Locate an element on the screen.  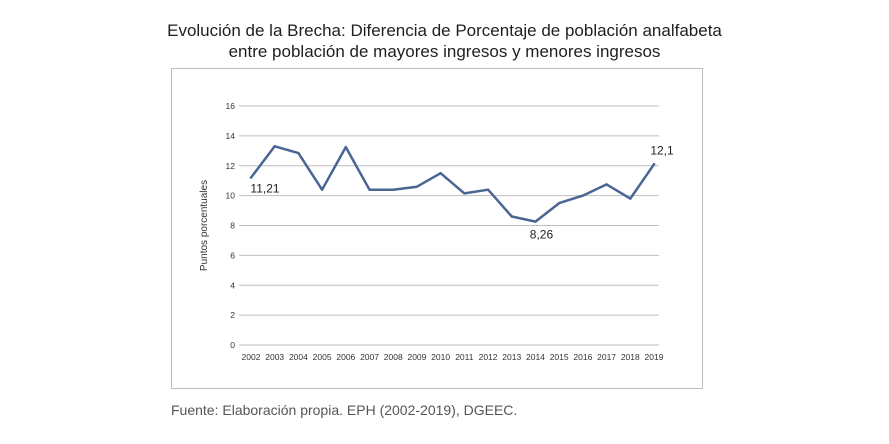
x-tick-label: 2009 is located at coordinates (416, 357).